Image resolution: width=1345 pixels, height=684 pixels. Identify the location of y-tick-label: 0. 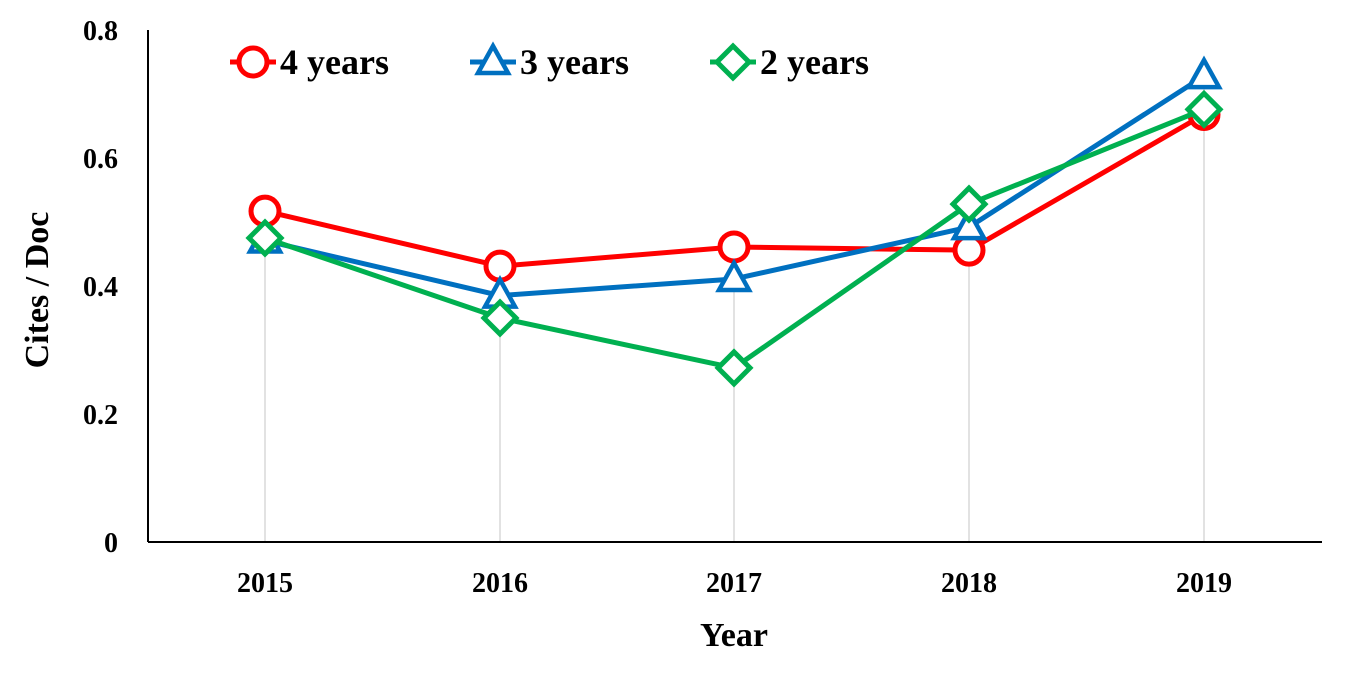
(111, 543).